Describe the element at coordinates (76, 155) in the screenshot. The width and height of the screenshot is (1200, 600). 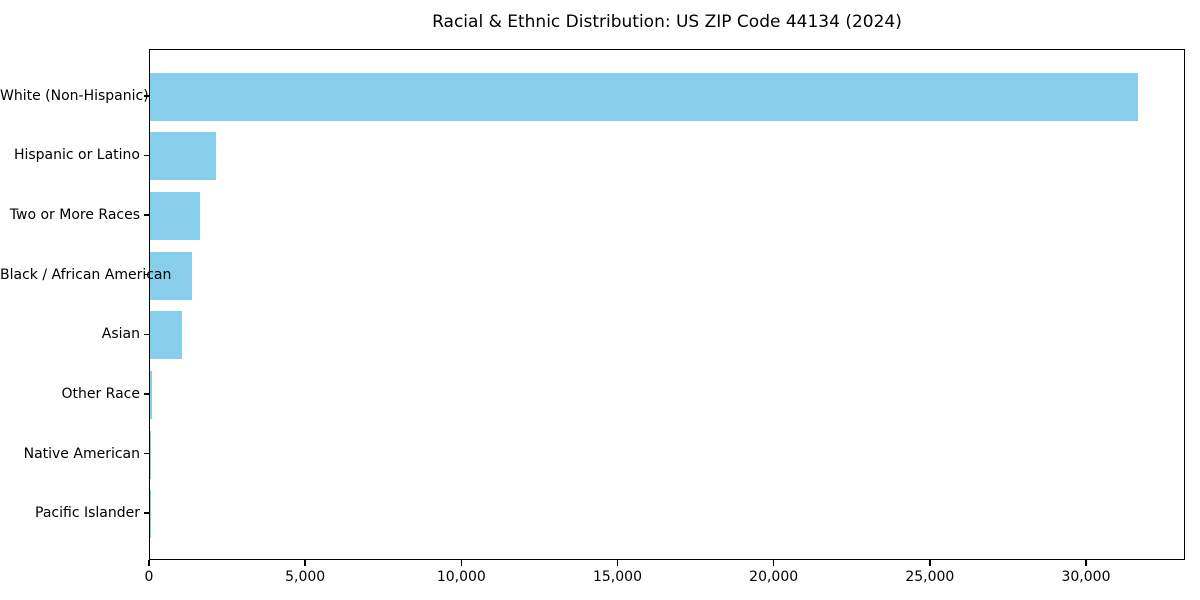
I see `y-axis-label: Hispanic or Latino` at that location.